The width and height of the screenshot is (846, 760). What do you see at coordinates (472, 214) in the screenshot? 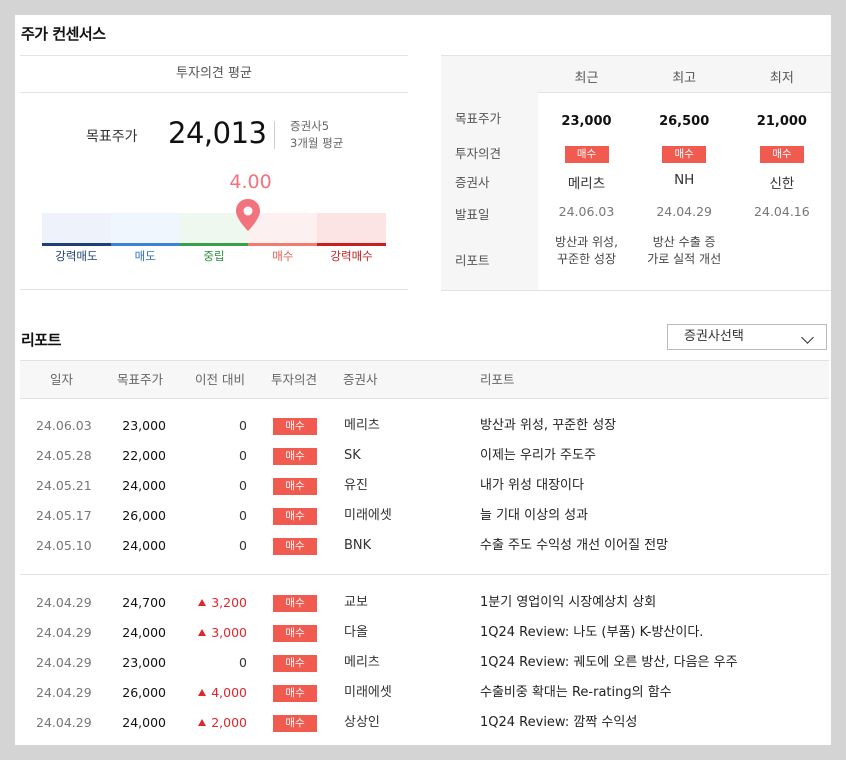
I see `row-label-date: 발표일` at bounding box center [472, 214].